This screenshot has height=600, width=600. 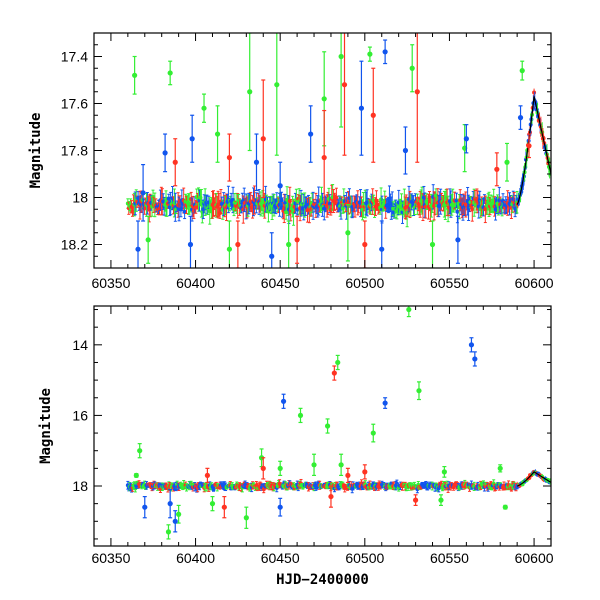 I want to click on bottom-x-axis-label: HJD−2400000, so click(x=322, y=580).